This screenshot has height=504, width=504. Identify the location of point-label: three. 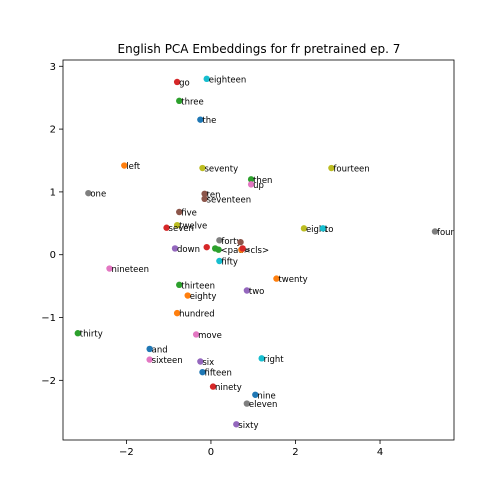
(192, 102).